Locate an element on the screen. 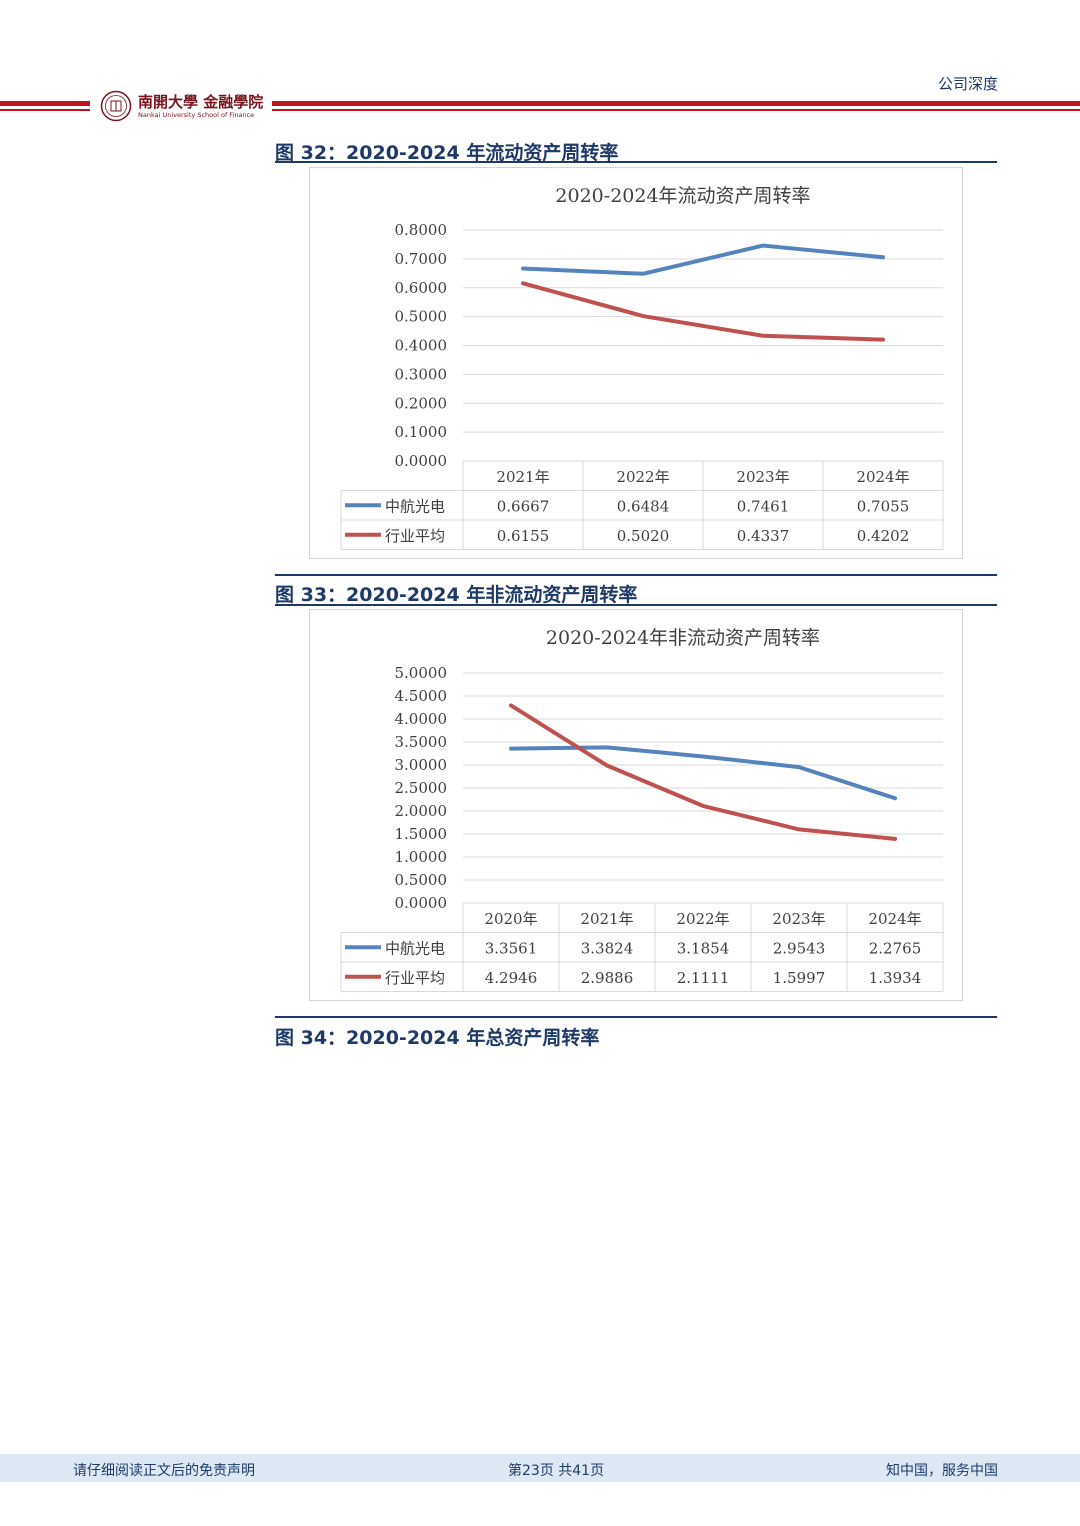  report-type-label: 公司深度 is located at coordinates (967, 84).